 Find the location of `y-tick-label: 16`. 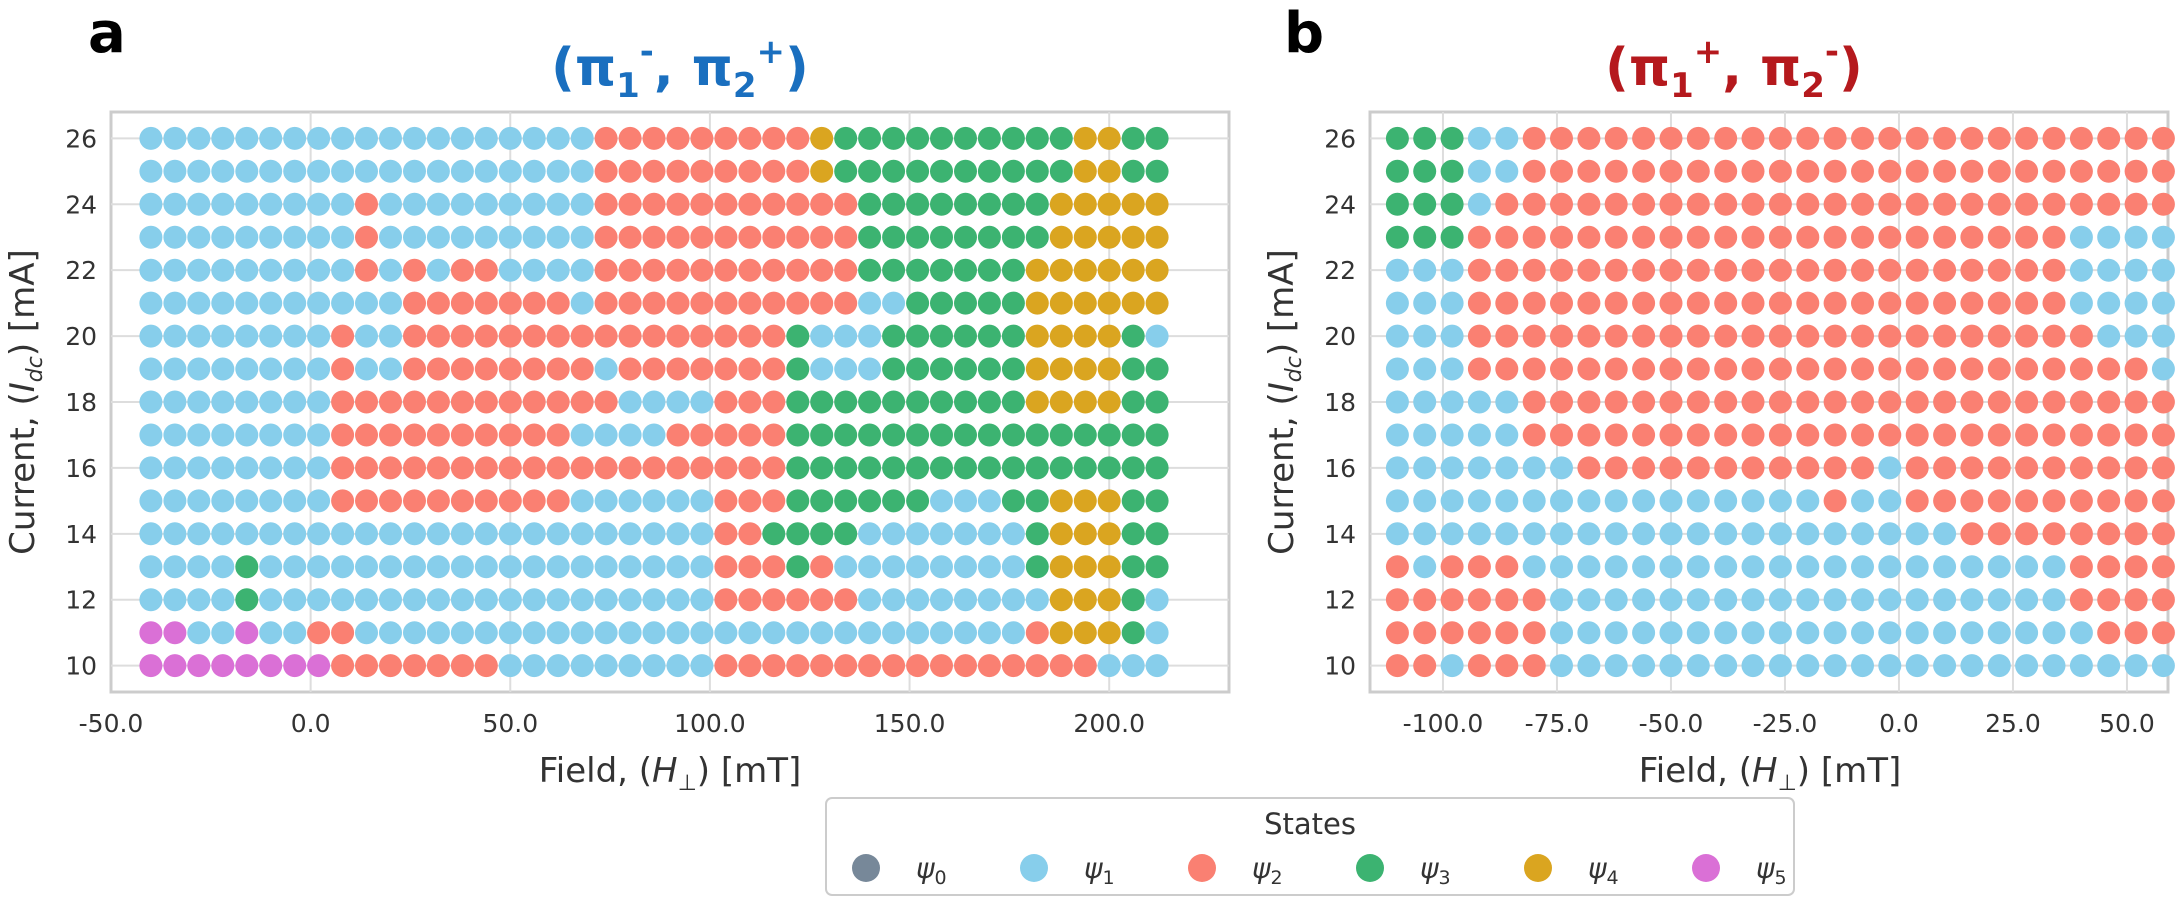

y-tick-label: 16 is located at coordinates (81, 468).